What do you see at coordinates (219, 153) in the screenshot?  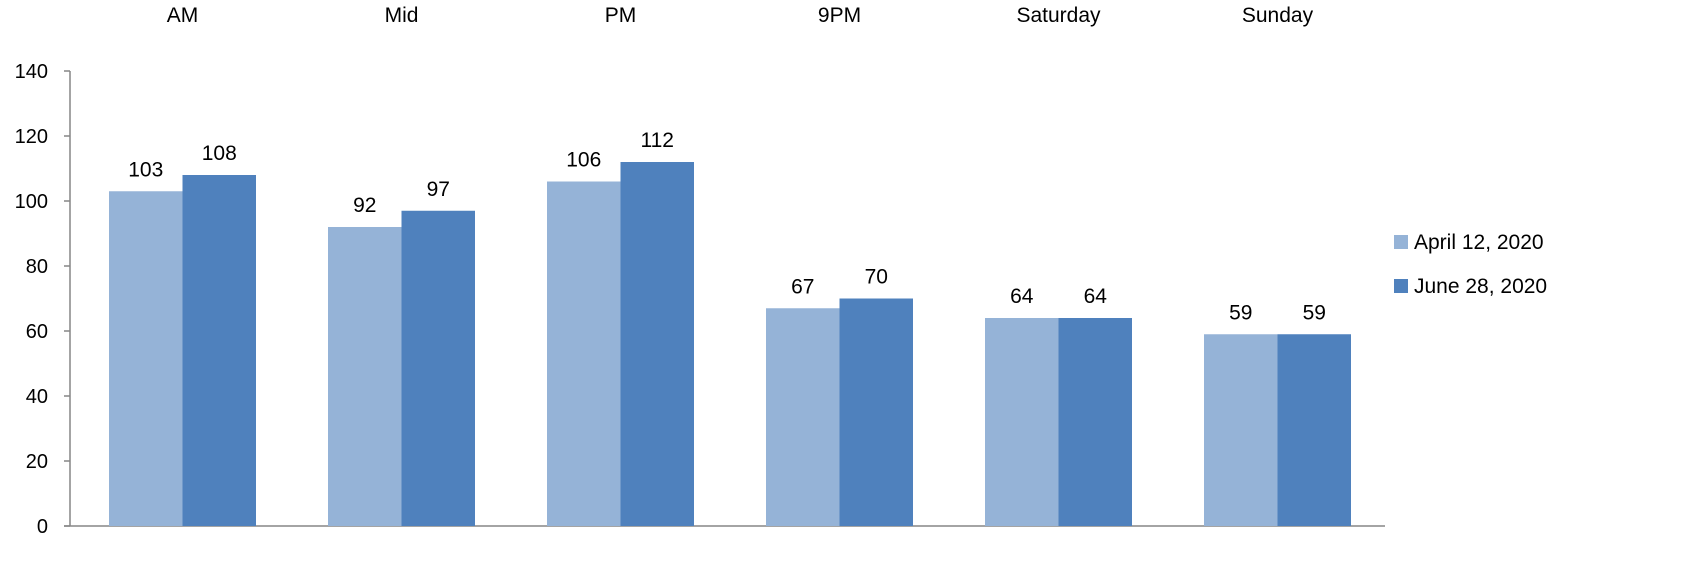 I see `data-label: 108` at bounding box center [219, 153].